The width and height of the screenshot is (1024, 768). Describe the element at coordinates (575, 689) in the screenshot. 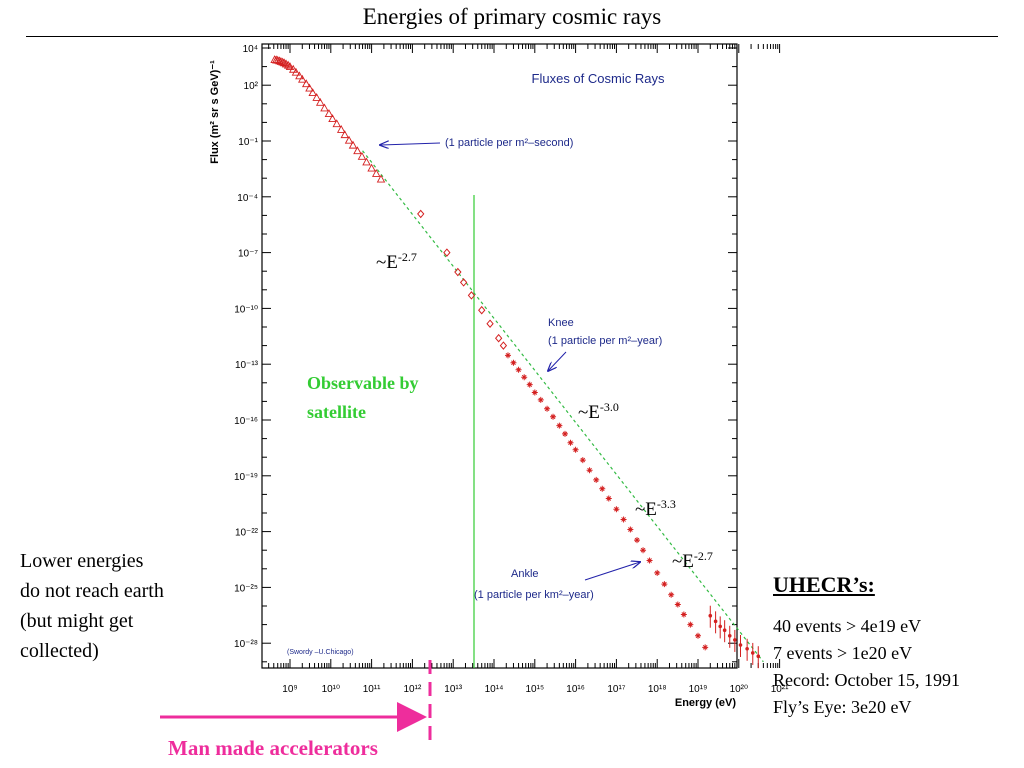

I see `x-tick-label: 10¹⁶` at that location.